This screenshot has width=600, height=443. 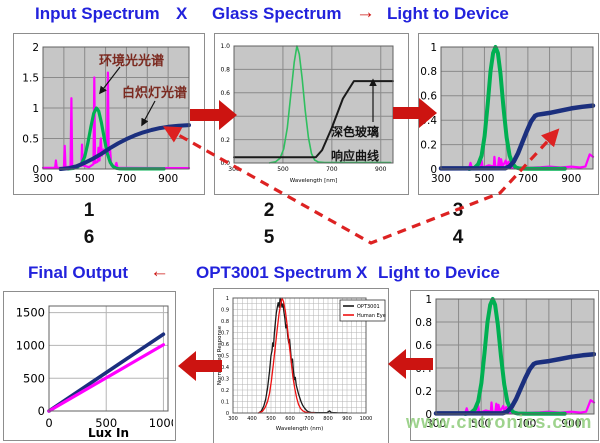 I want to click on top-header-times-label: X, so click(x=182, y=13).